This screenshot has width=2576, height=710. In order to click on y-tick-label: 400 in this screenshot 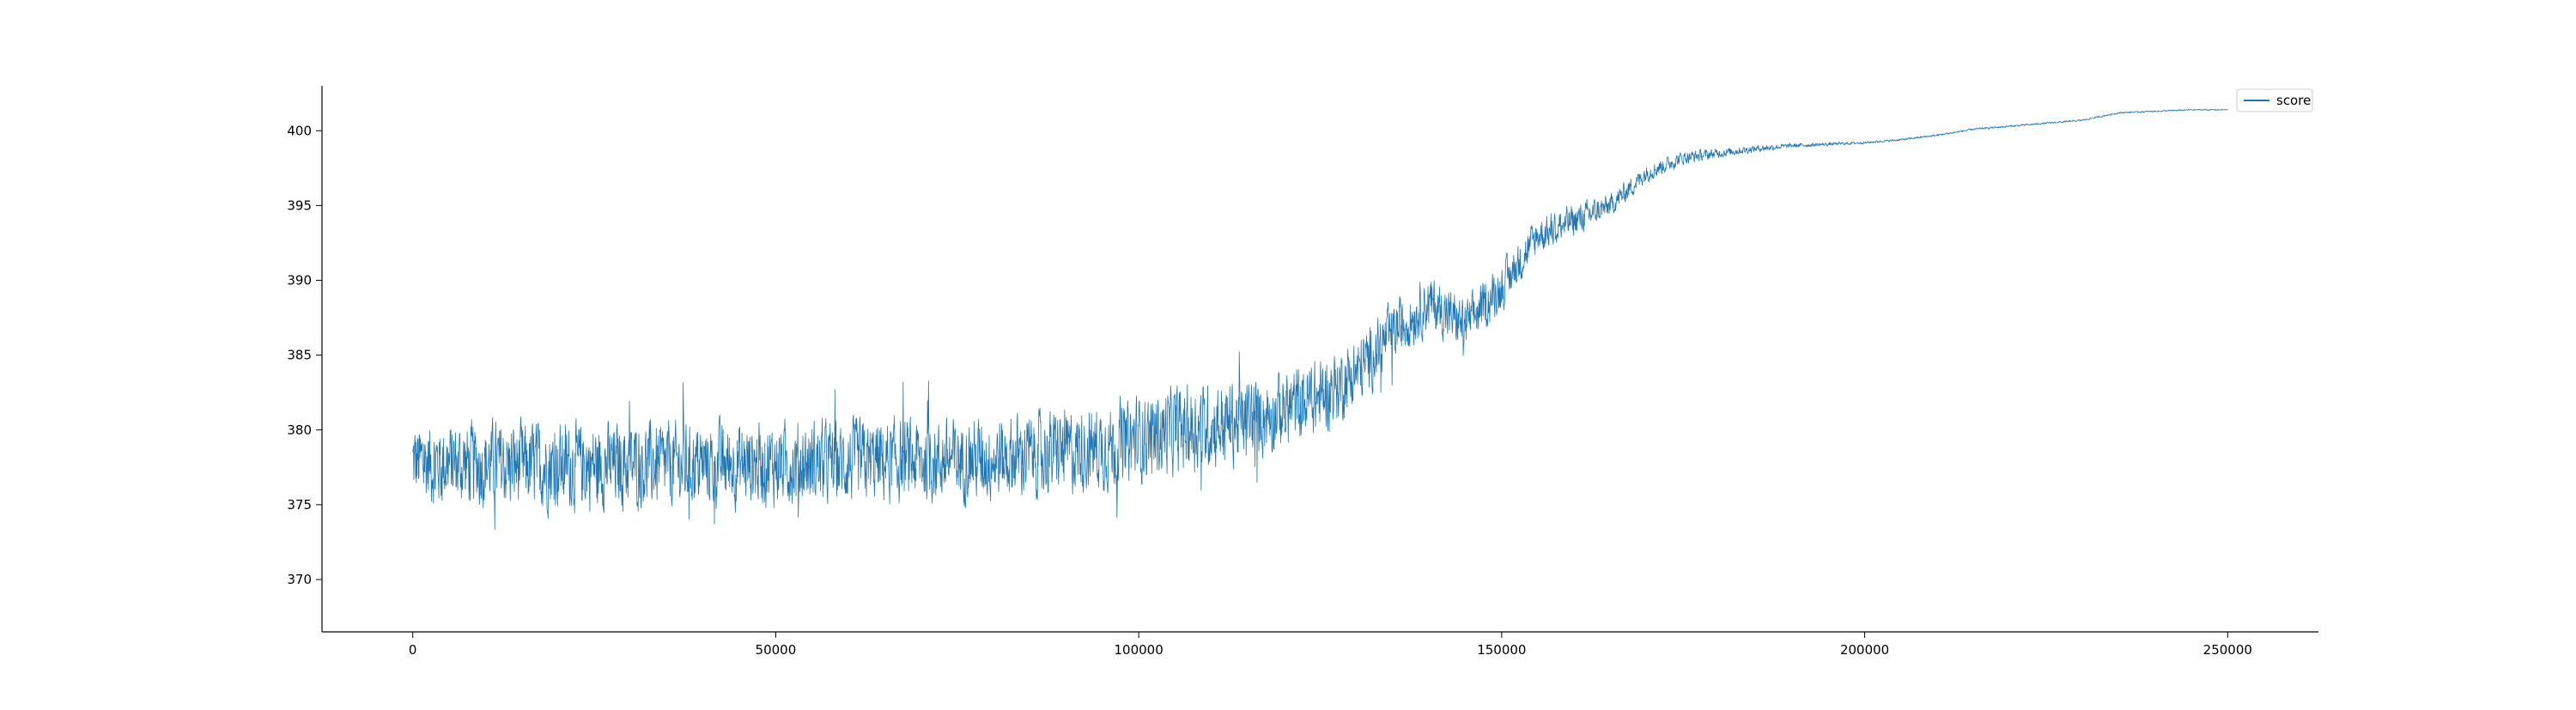, I will do `click(300, 130)`.